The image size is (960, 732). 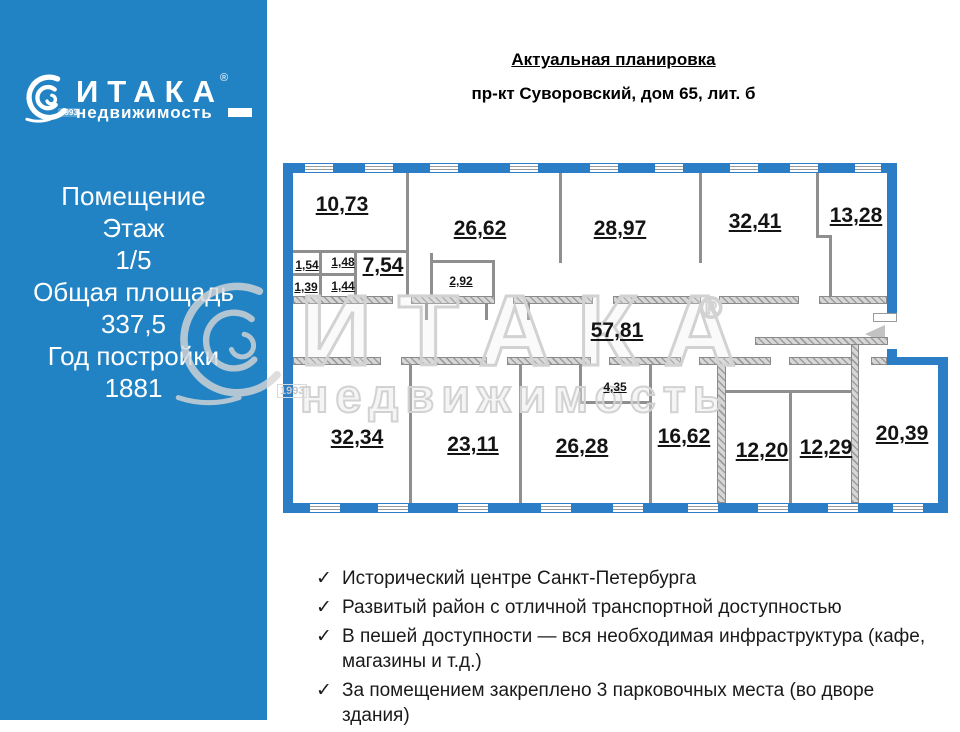 What do you see at coordinates (133, 388) in the screenshot?
I see `info-line-year-value: 1881` at bounding box center [133, 388].